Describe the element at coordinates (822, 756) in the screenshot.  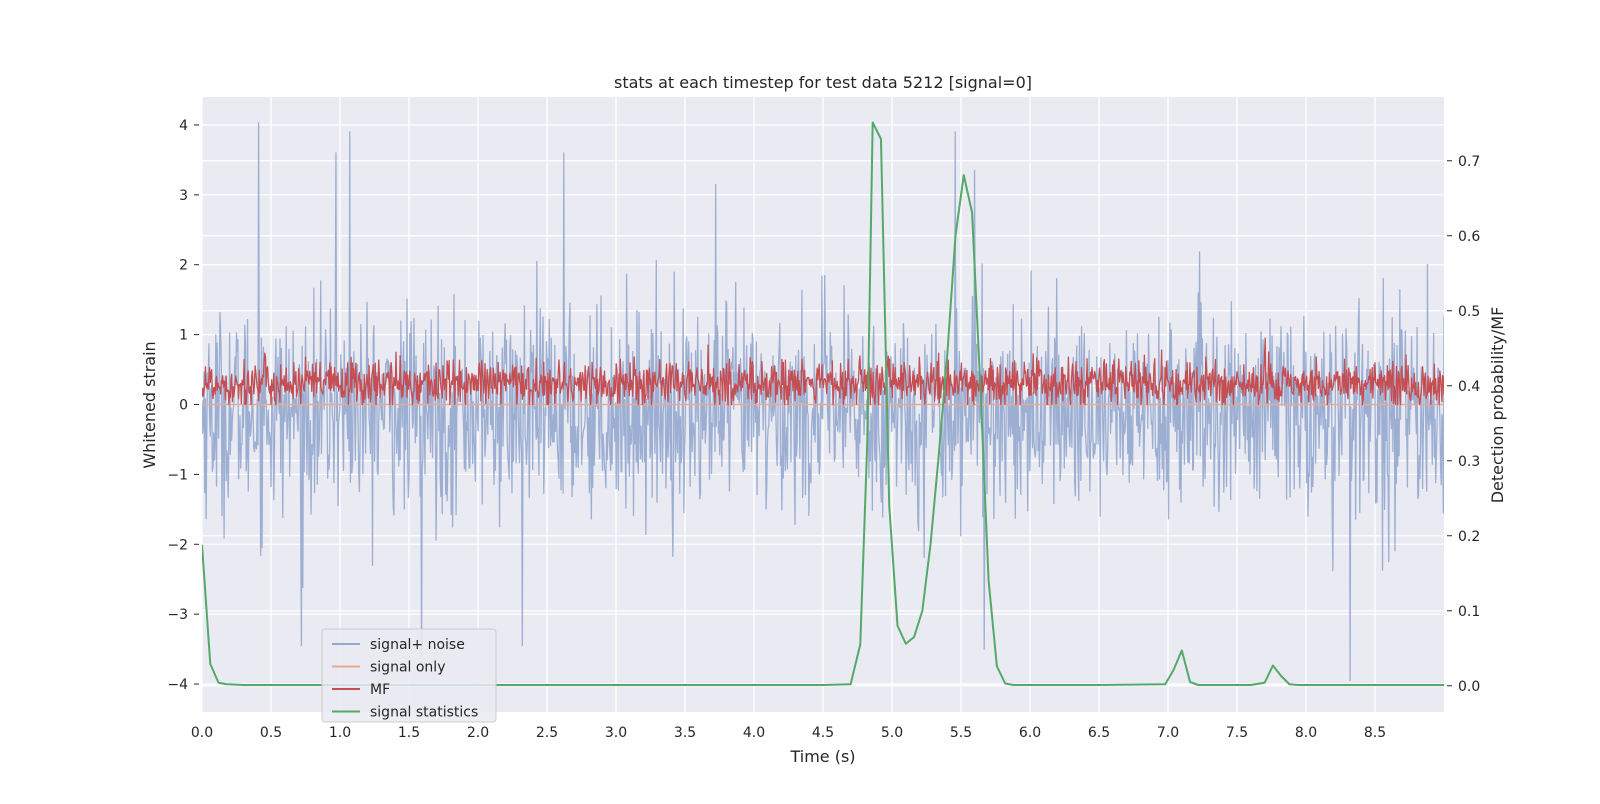
I see `x-axis-label: Time (s)` at that location.